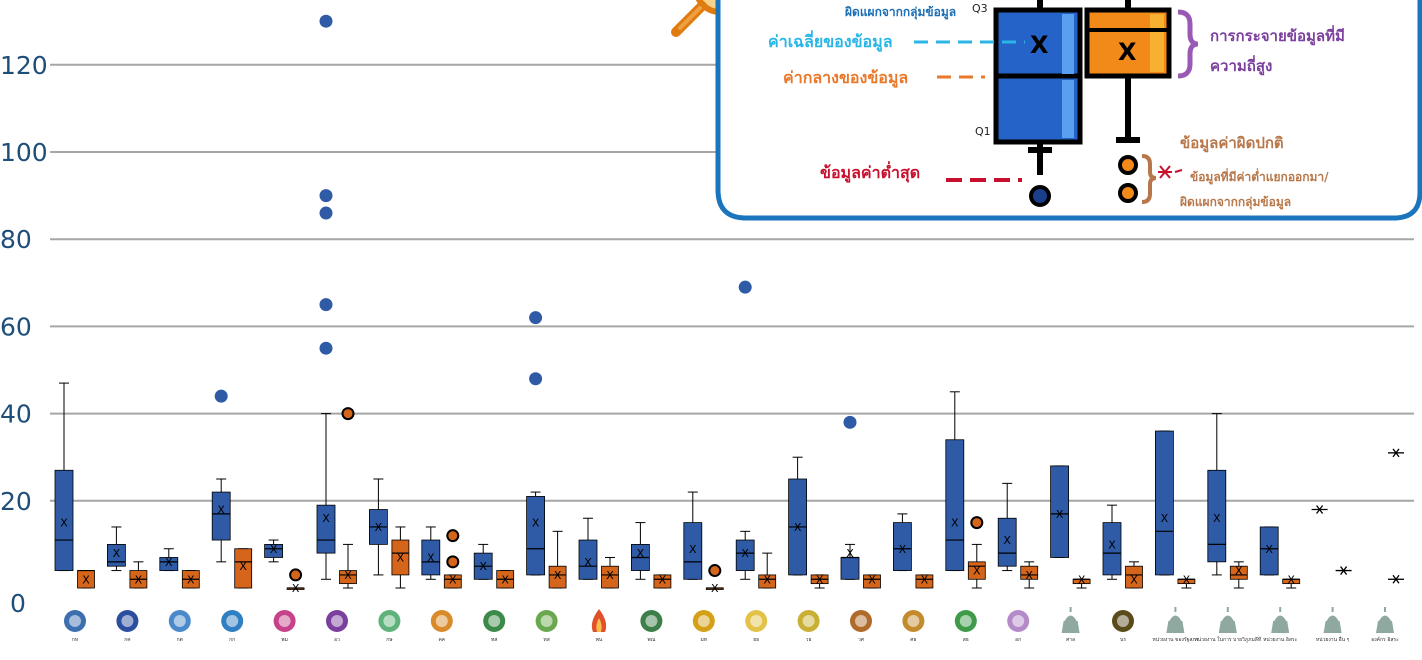 Image resolution: width=1422 pixels, height=660 pixels. Describe the element at coordinates (337, 640) in the screenshot. I see `agency-code-label: อว` at that location.